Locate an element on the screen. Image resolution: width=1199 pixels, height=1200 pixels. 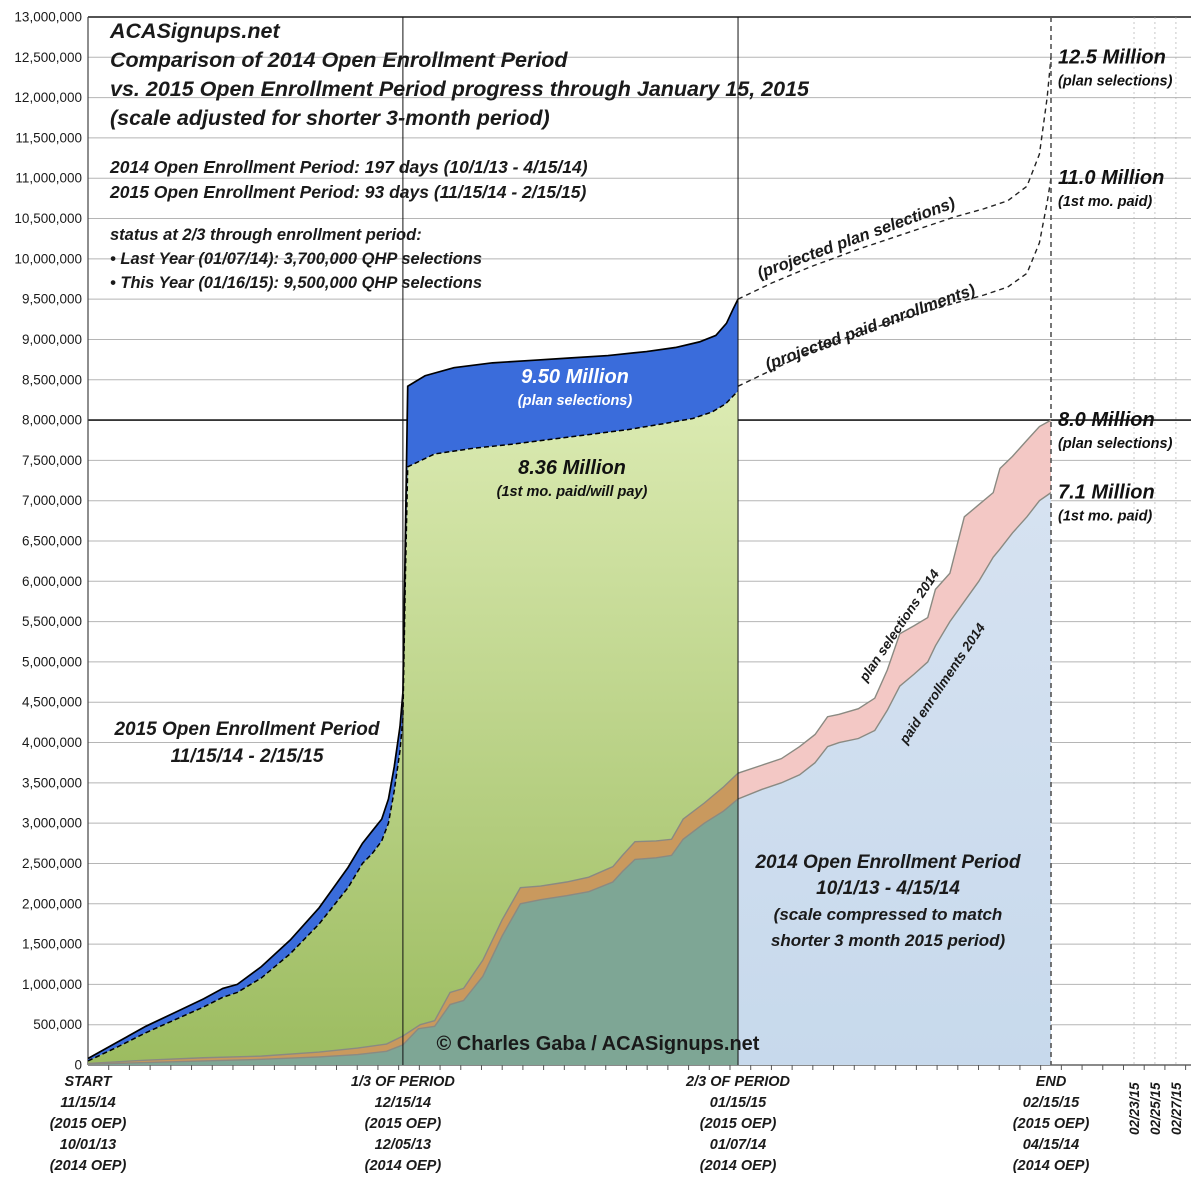
curve-projected-paid is located at coordinates (894, 282).